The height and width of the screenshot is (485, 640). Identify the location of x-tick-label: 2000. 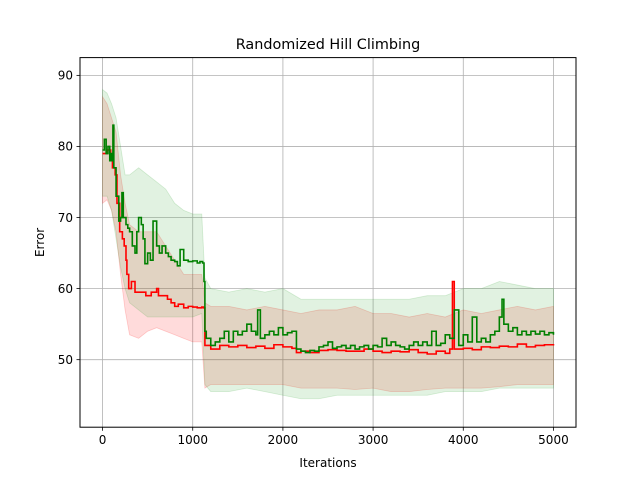
(283, 440).